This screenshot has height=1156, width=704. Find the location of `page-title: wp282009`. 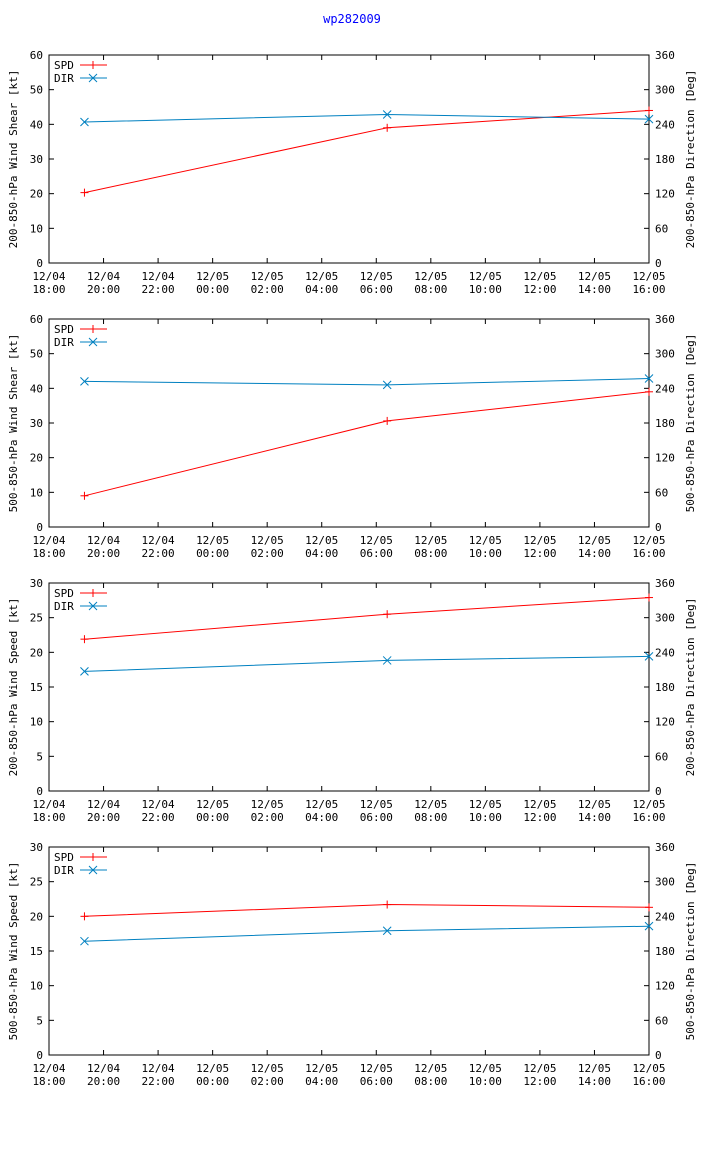

page-title: wp282009 is located at coordinates (352, 19).